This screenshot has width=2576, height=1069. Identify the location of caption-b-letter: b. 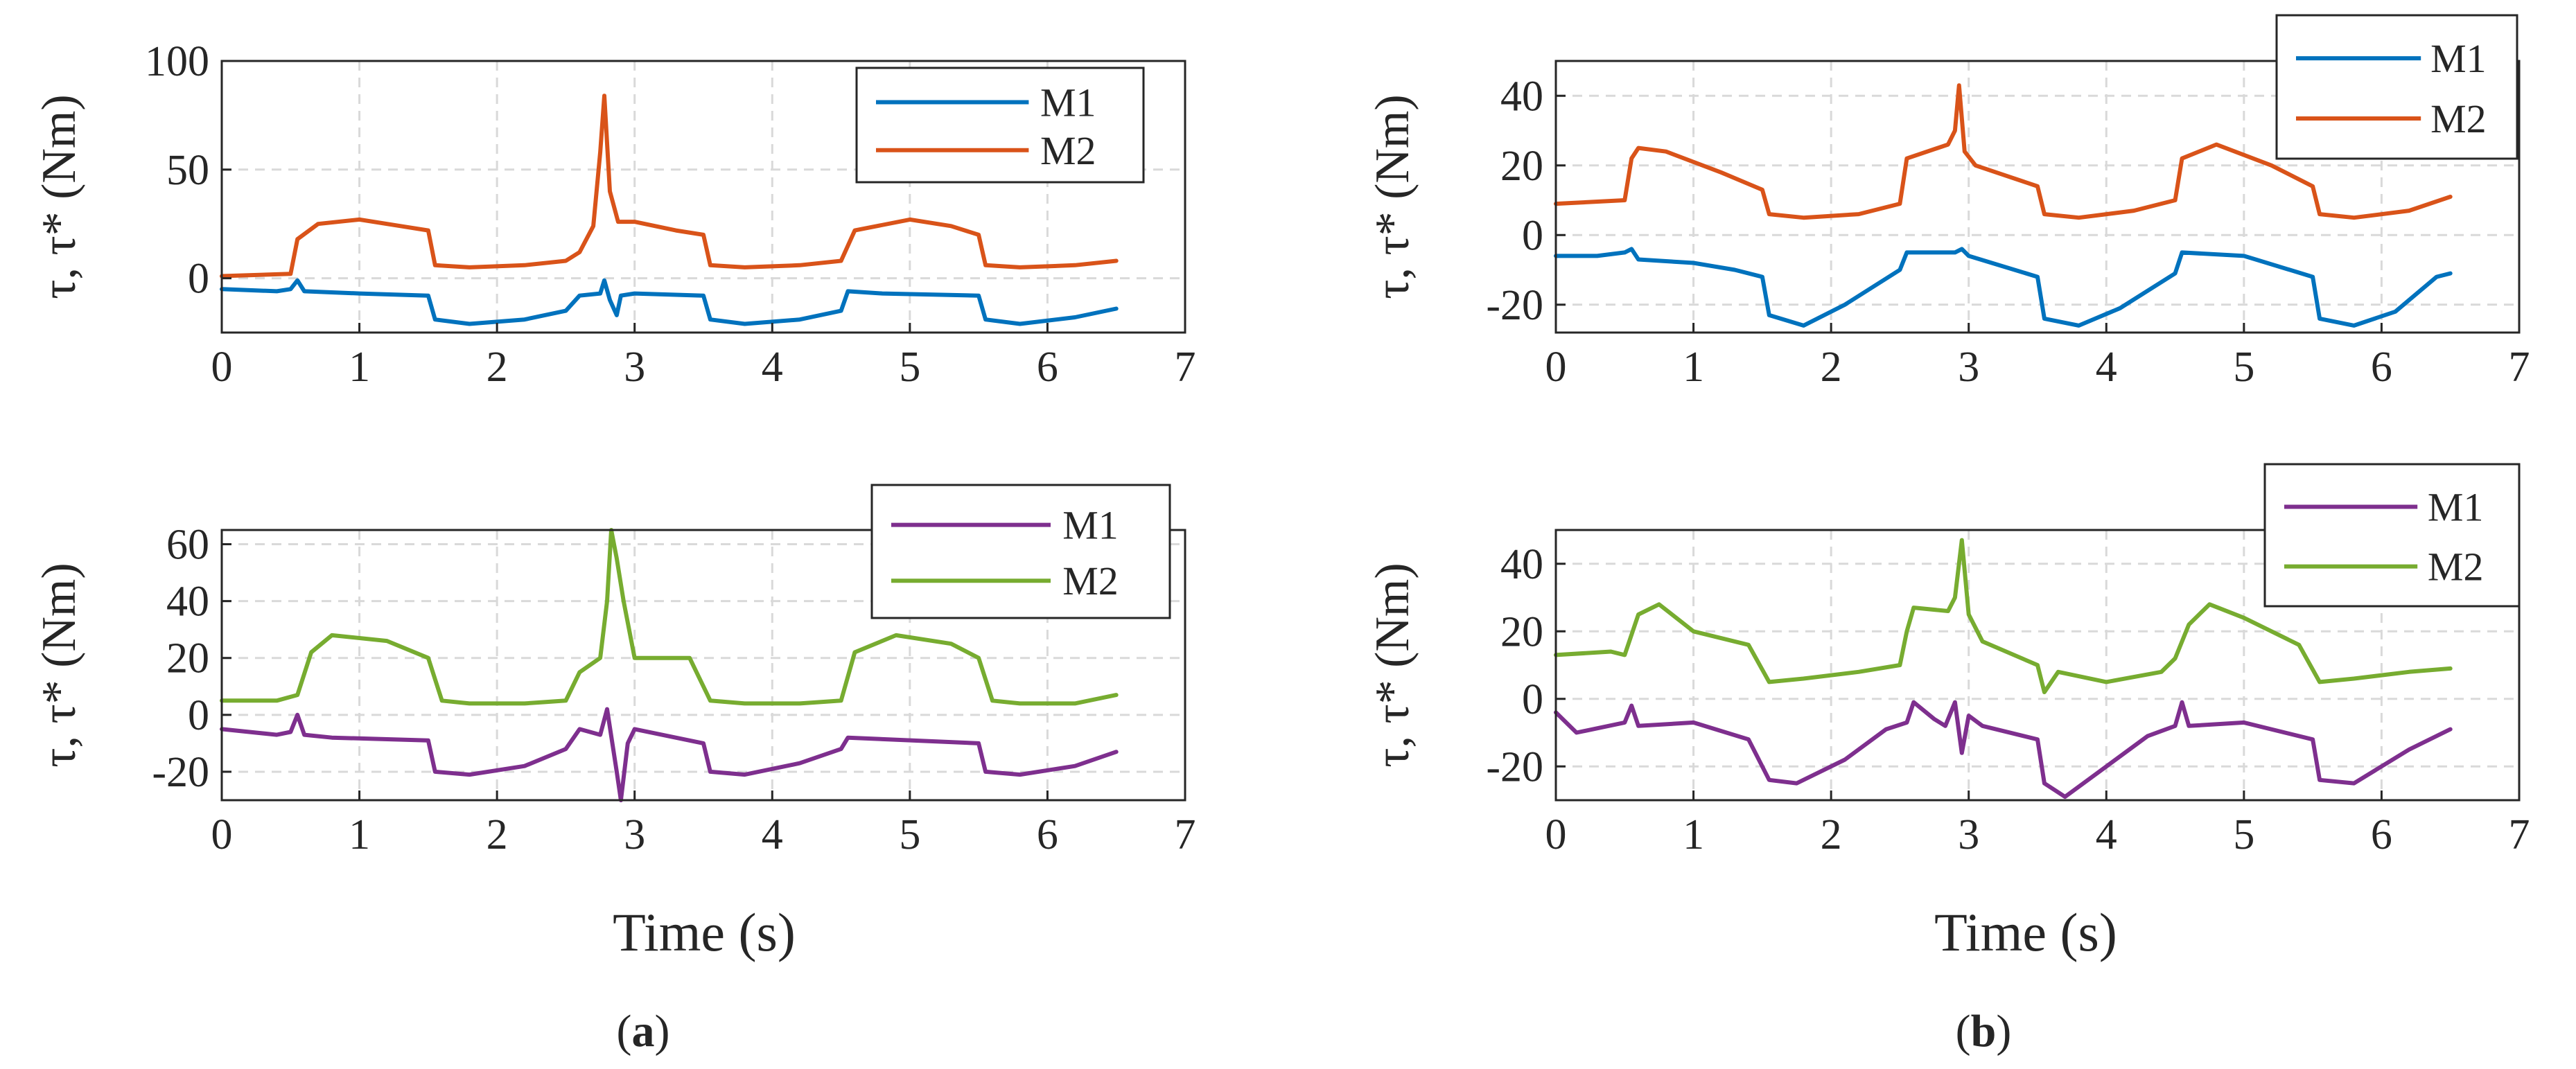
(1984, 1031).